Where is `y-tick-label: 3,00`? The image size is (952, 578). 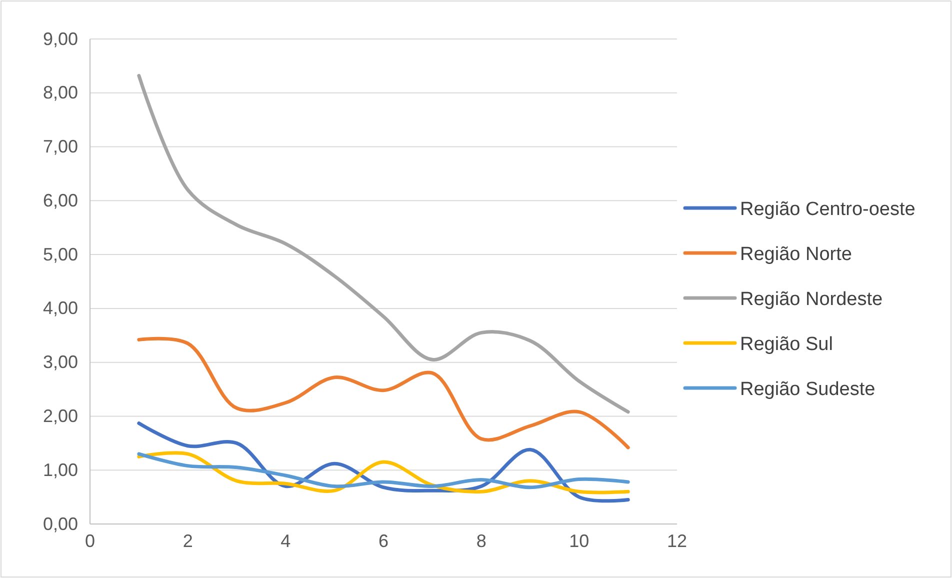
y-tick-label: 3,00 is located at coordinates (60, 362).